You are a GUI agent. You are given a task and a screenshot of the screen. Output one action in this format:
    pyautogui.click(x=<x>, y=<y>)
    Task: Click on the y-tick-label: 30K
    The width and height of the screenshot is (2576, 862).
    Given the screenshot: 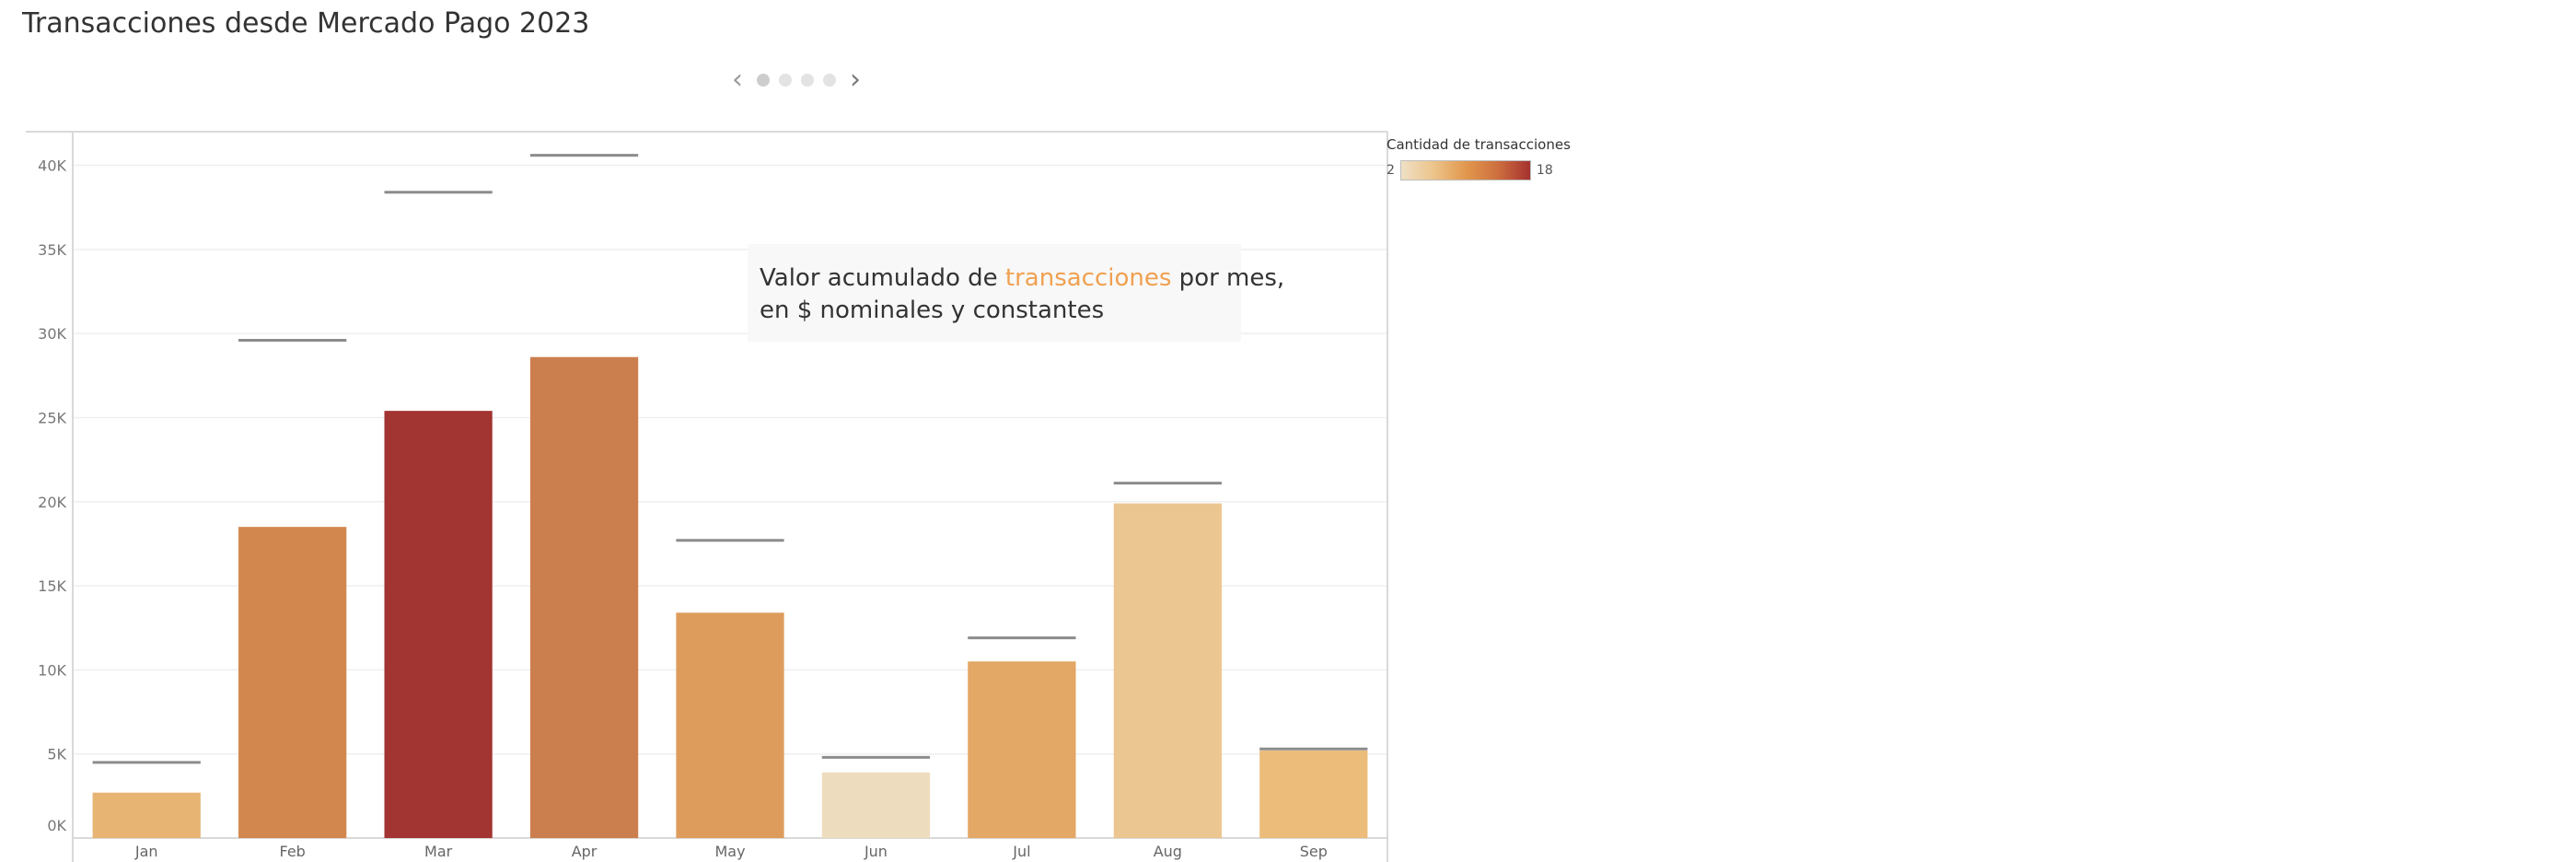 What is the action you would take?
    pyautogui.click(x=52, y=334)
    